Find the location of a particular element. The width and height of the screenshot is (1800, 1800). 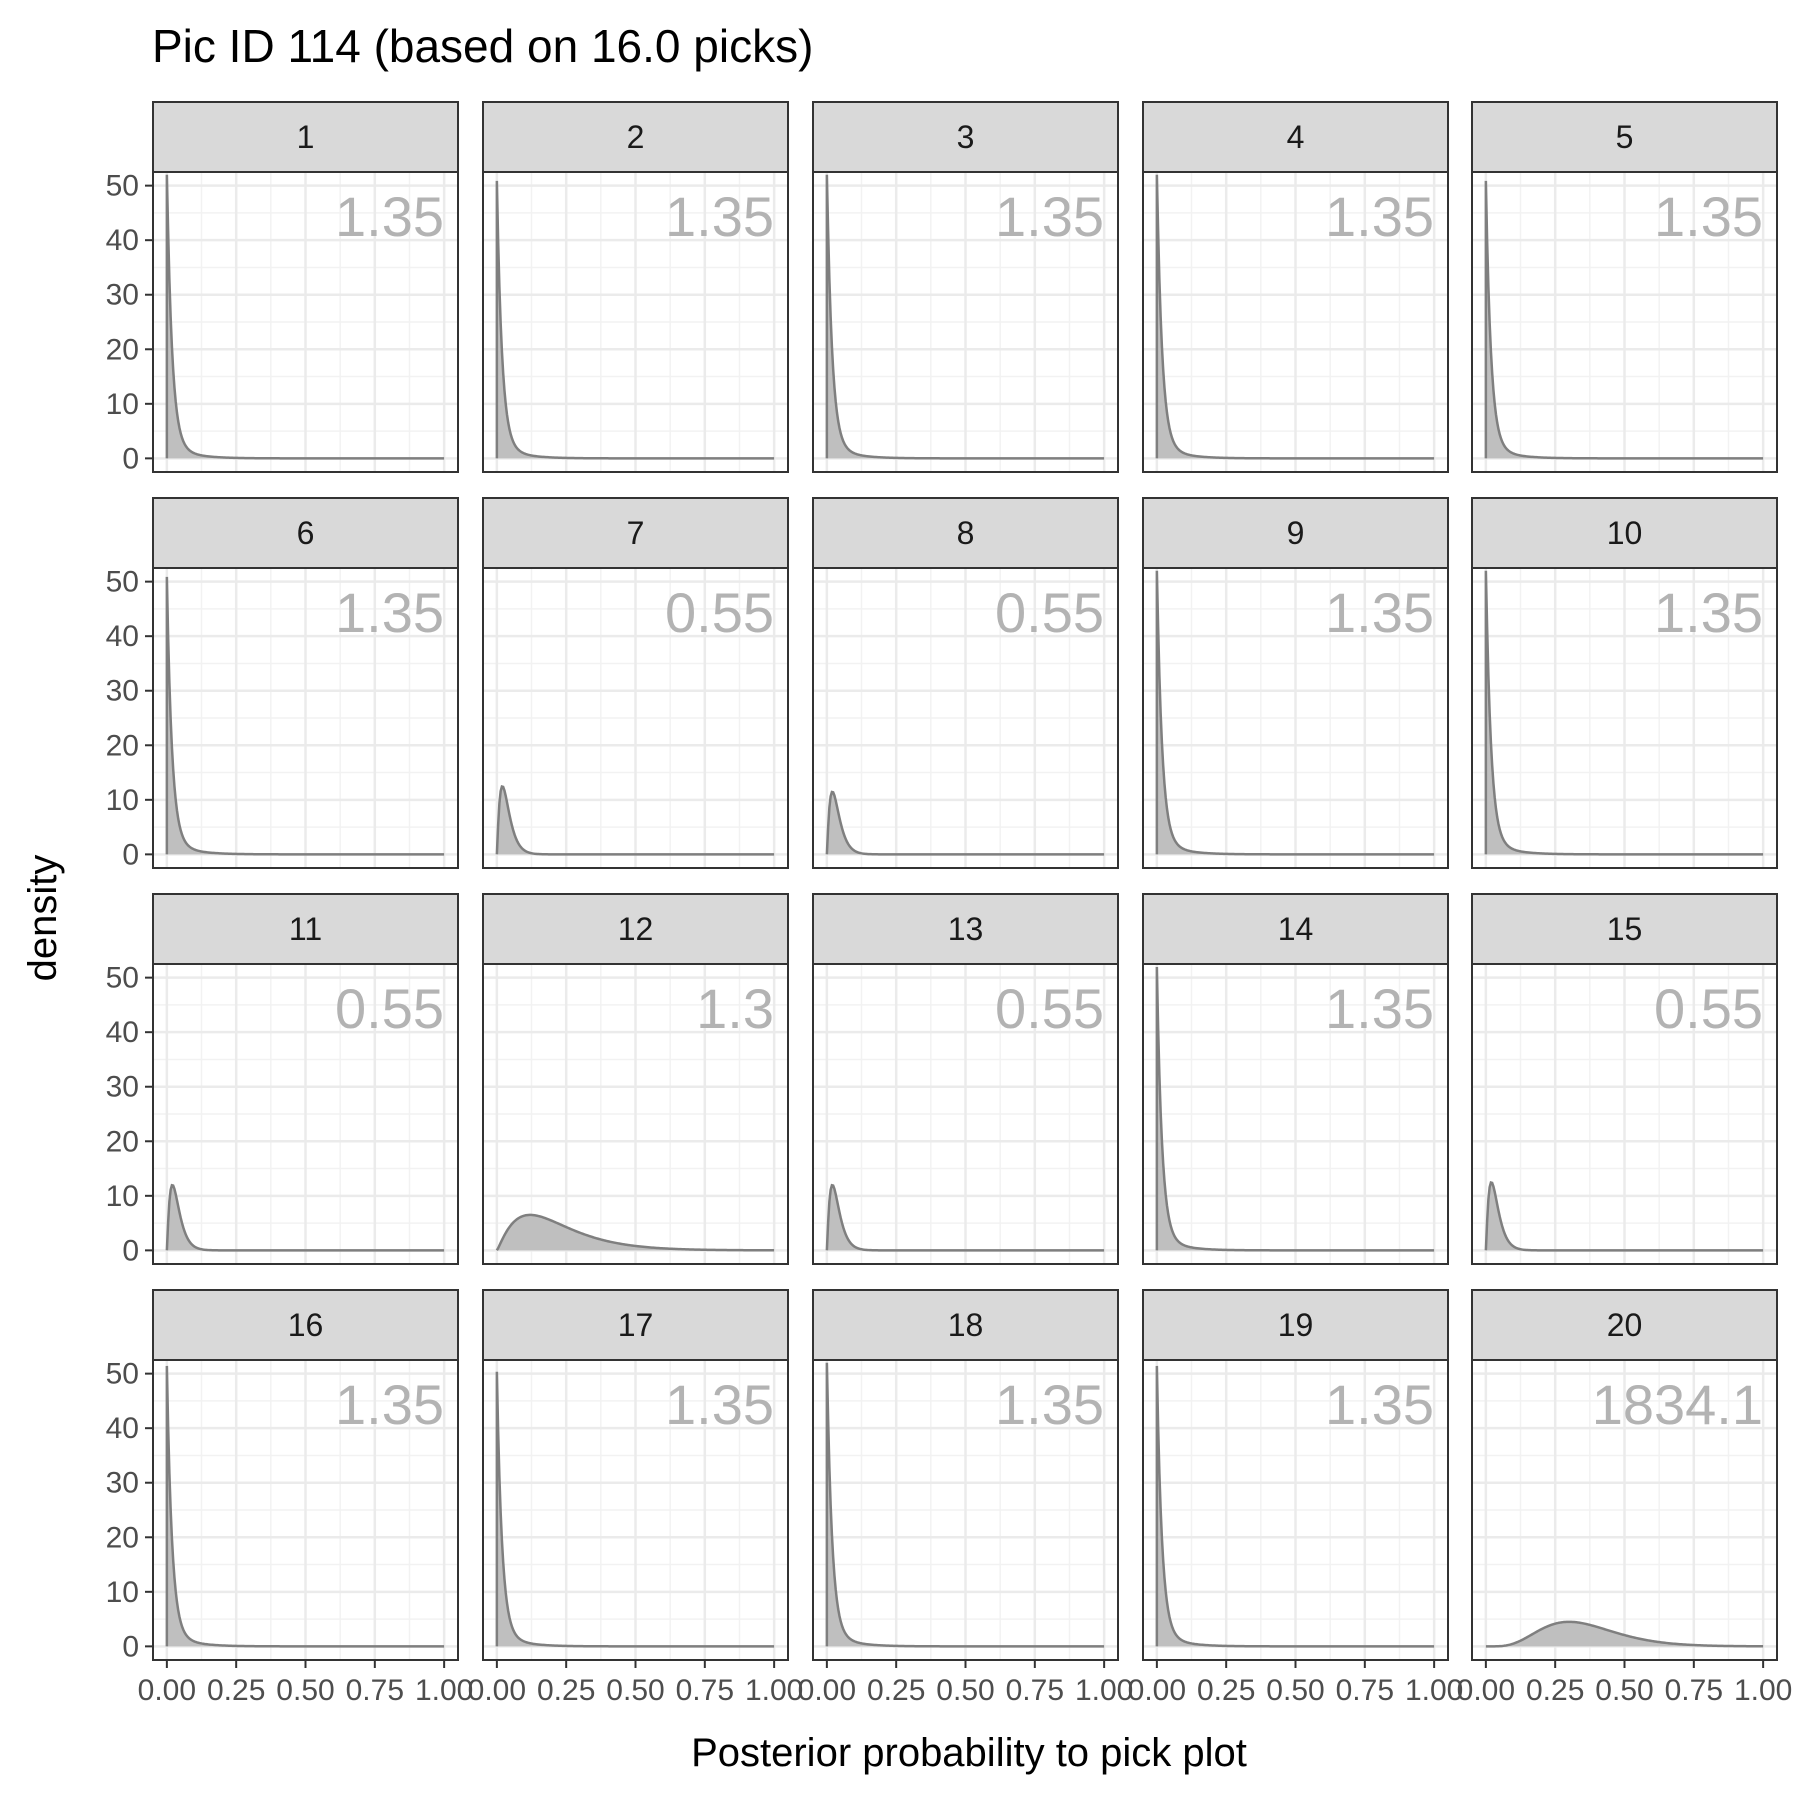

facet-panel-2: 21.35 is located at coordinates (635, 287).